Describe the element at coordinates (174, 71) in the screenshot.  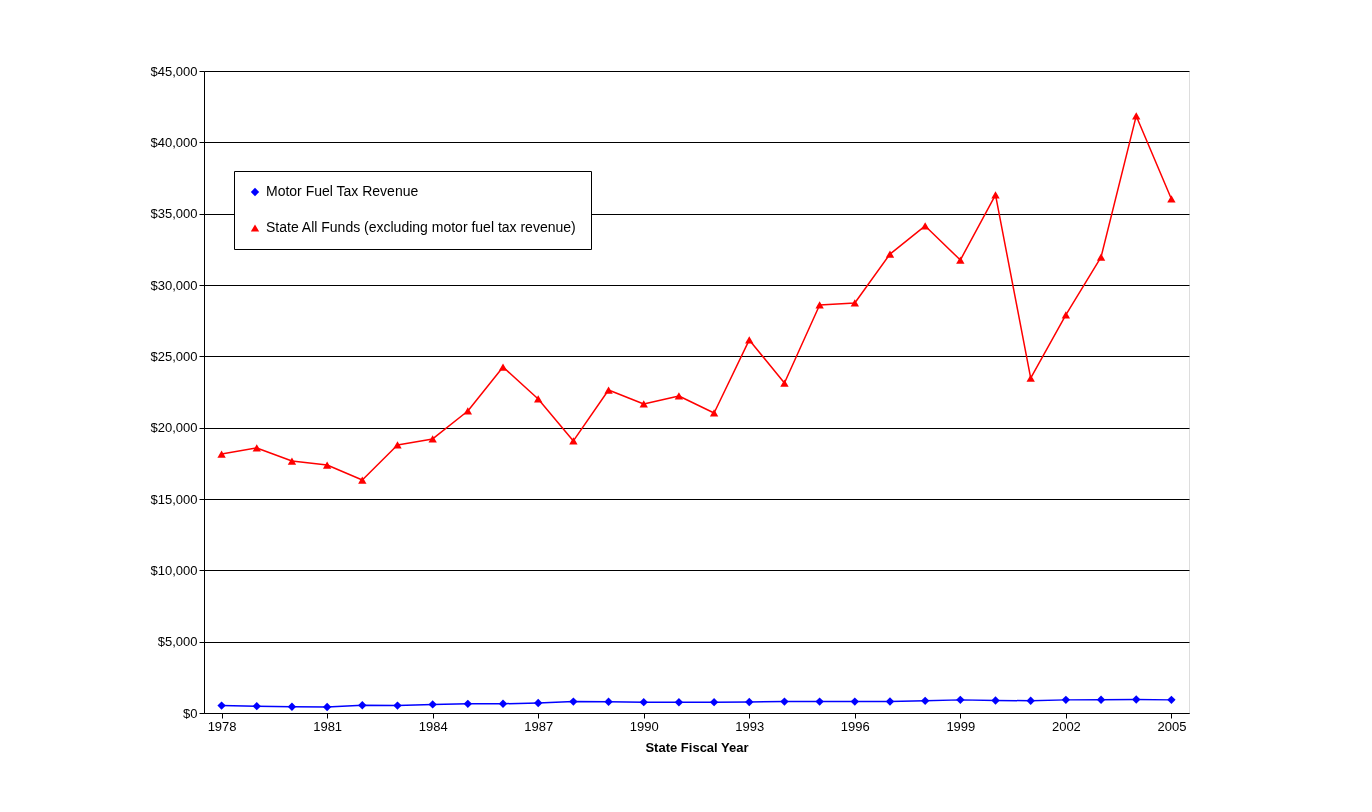
I see `y-tick-label: $45,000` at that location.